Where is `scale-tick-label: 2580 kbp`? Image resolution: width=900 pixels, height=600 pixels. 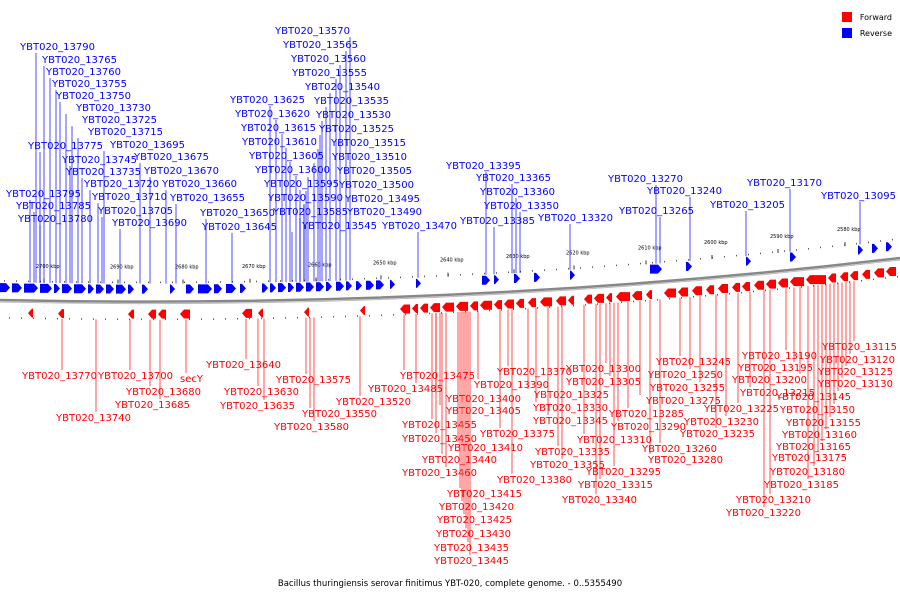 scale-tick-label: 2580 kbp is located at coordinates (849, 230).